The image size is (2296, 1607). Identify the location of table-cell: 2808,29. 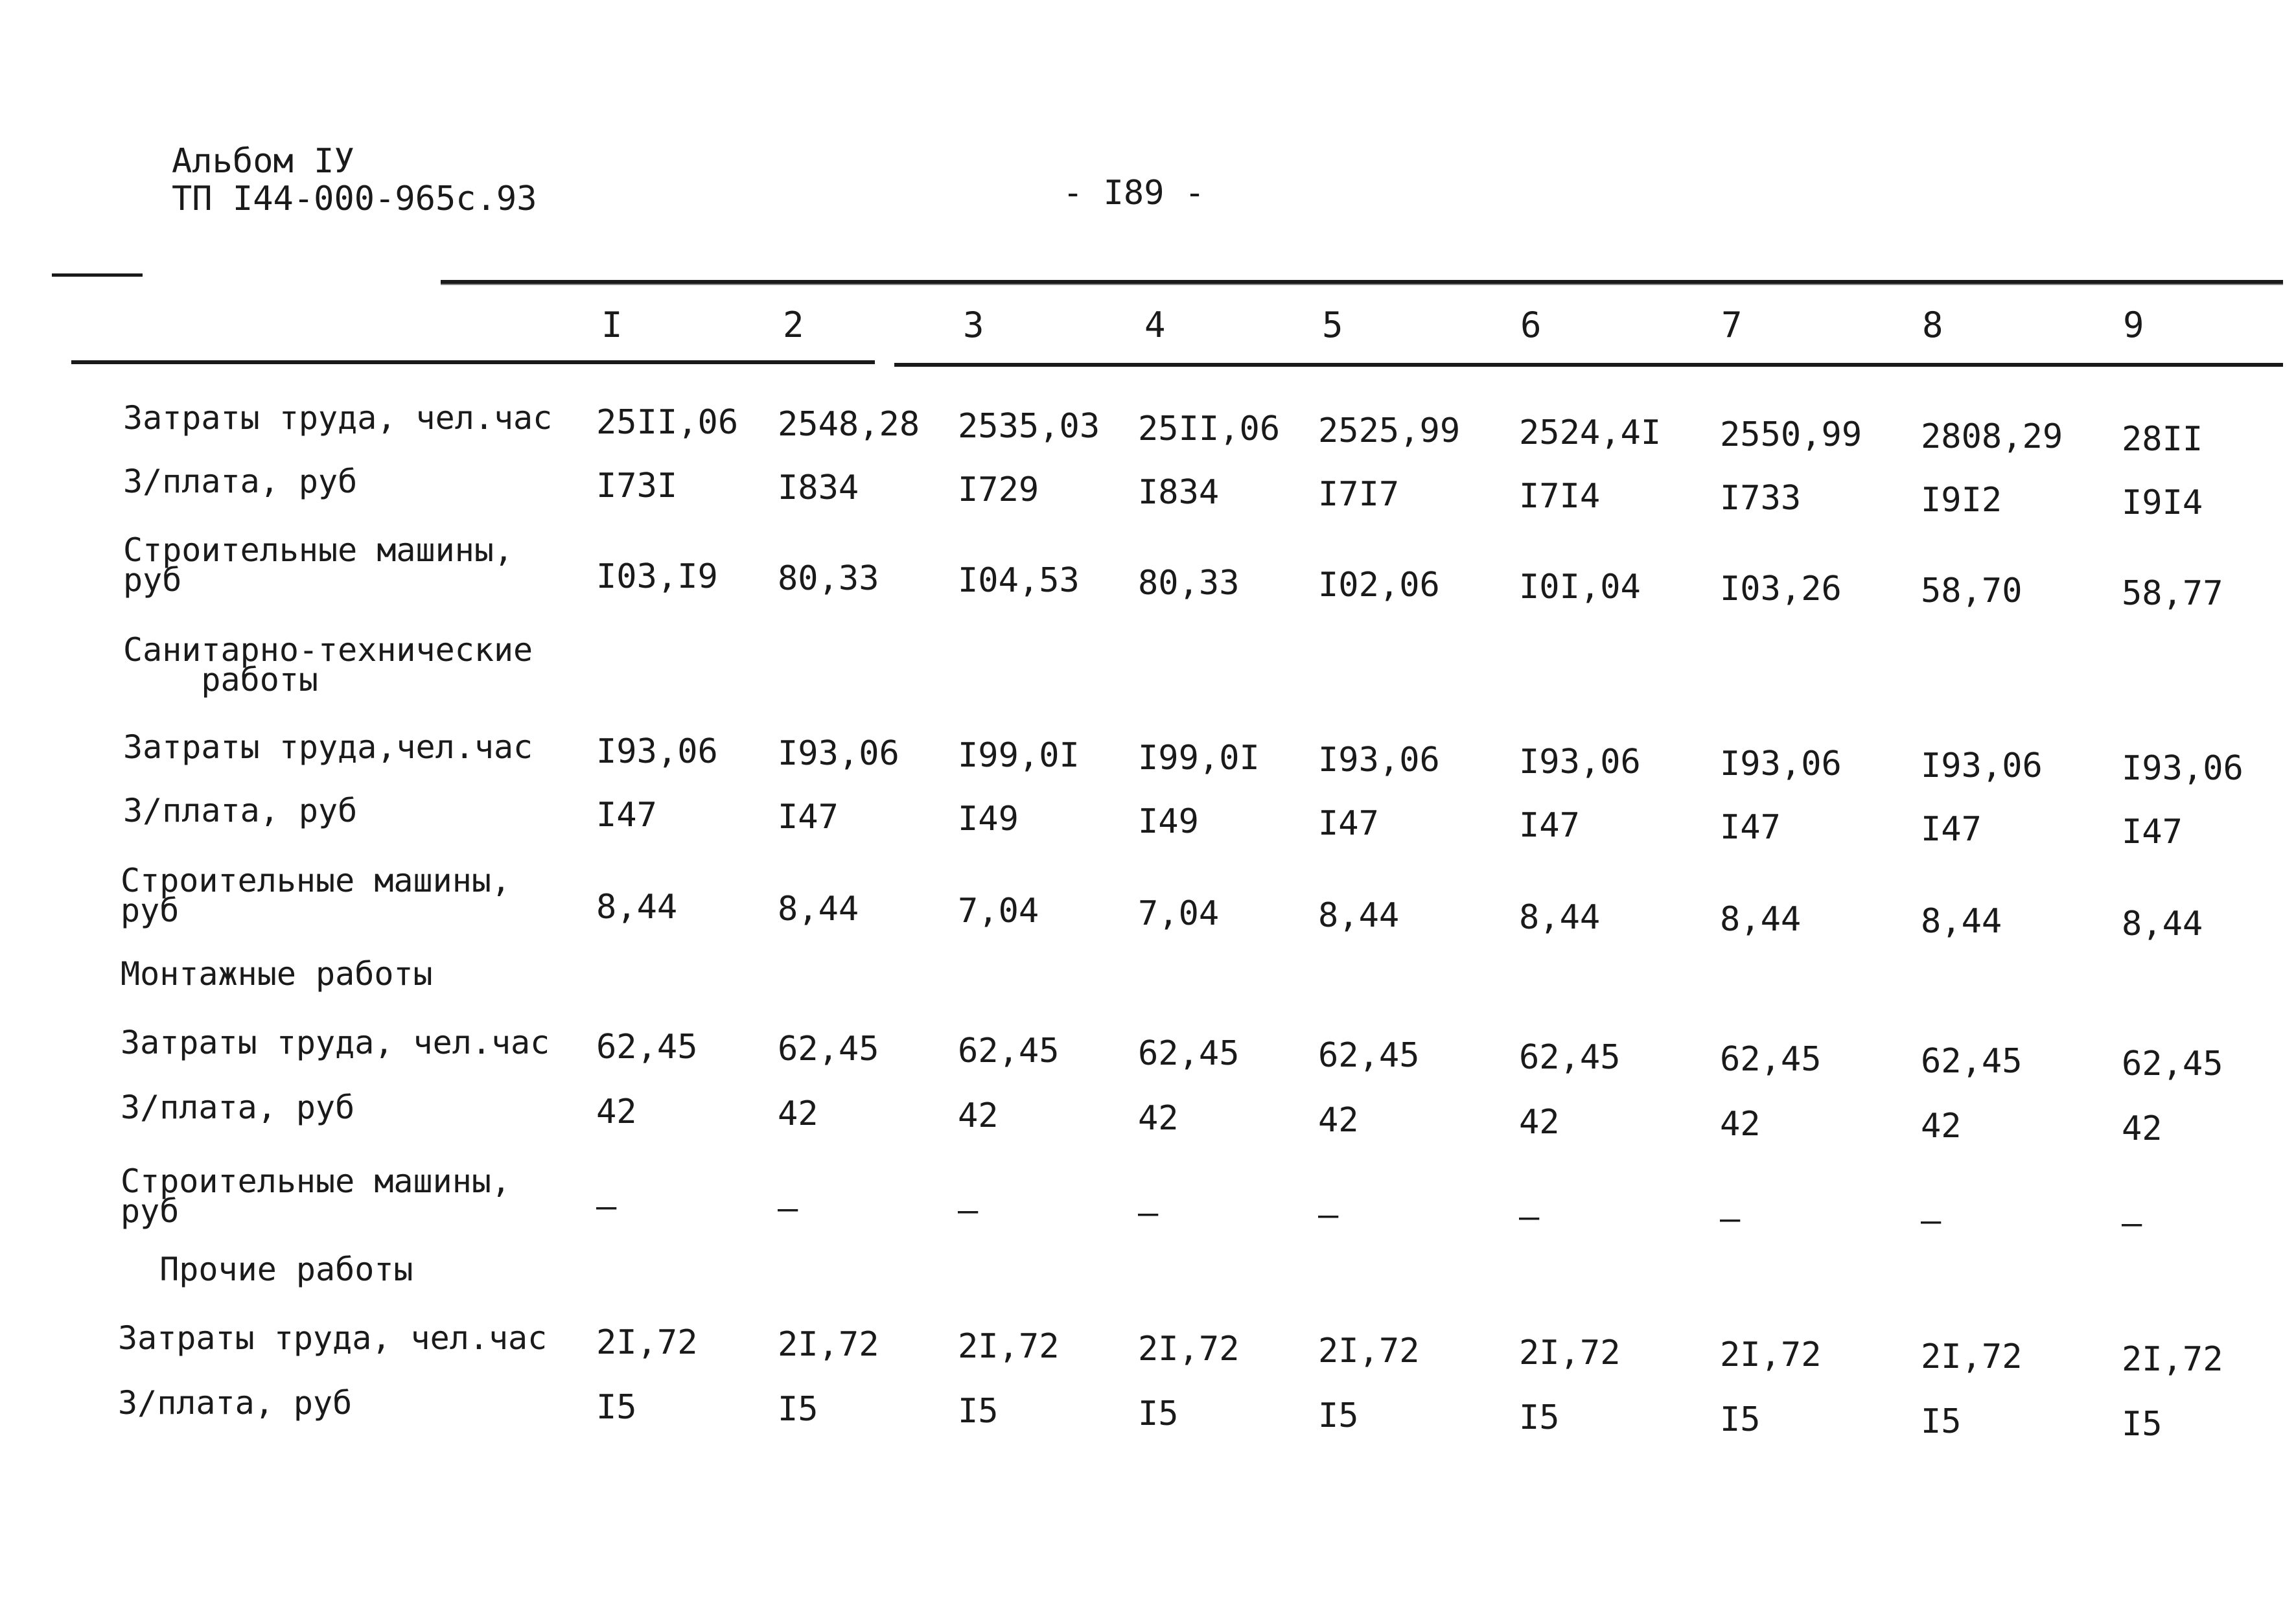
(1992, 436).